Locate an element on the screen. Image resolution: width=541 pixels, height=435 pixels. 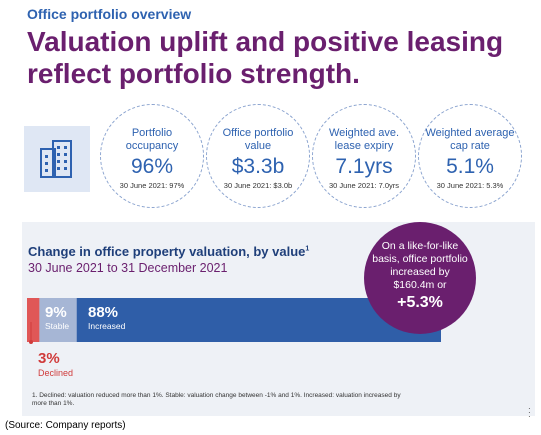
kpi-label: Office portfolio value is located at coordinates (258, 139).